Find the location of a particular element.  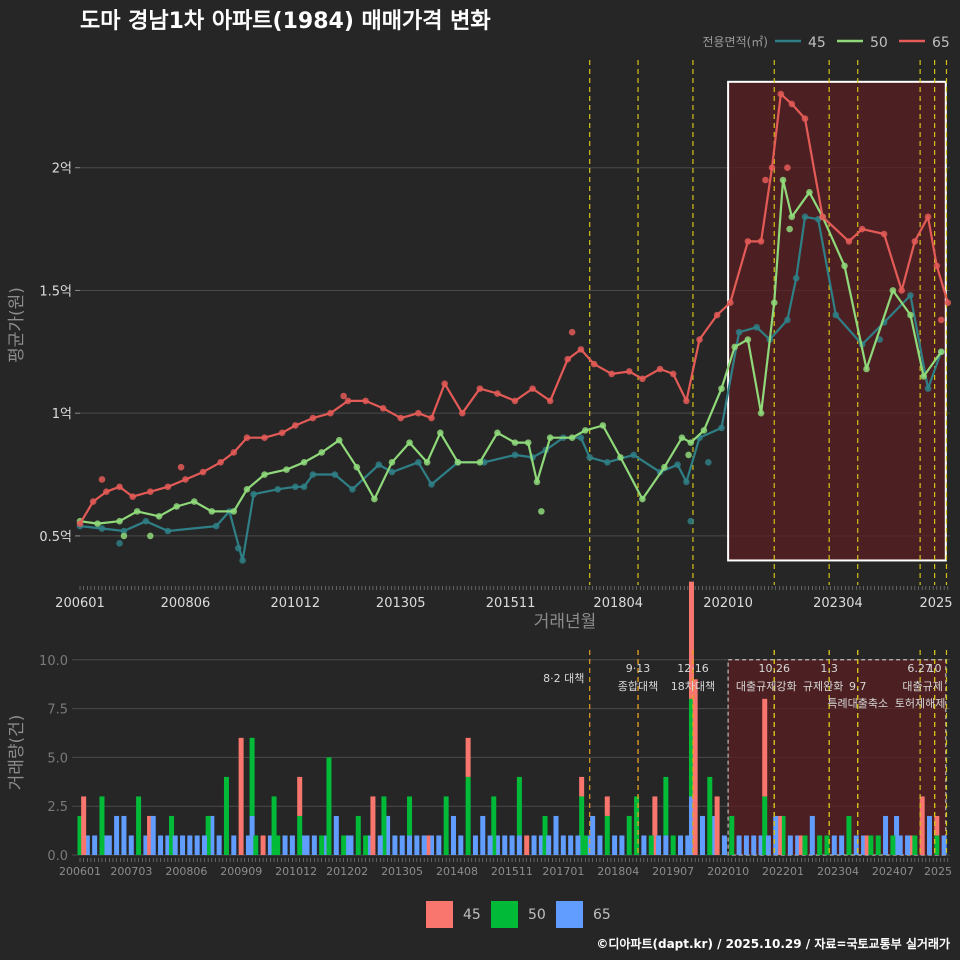

volume-legend-label-65: 65 is located at coordinates (602, 915).